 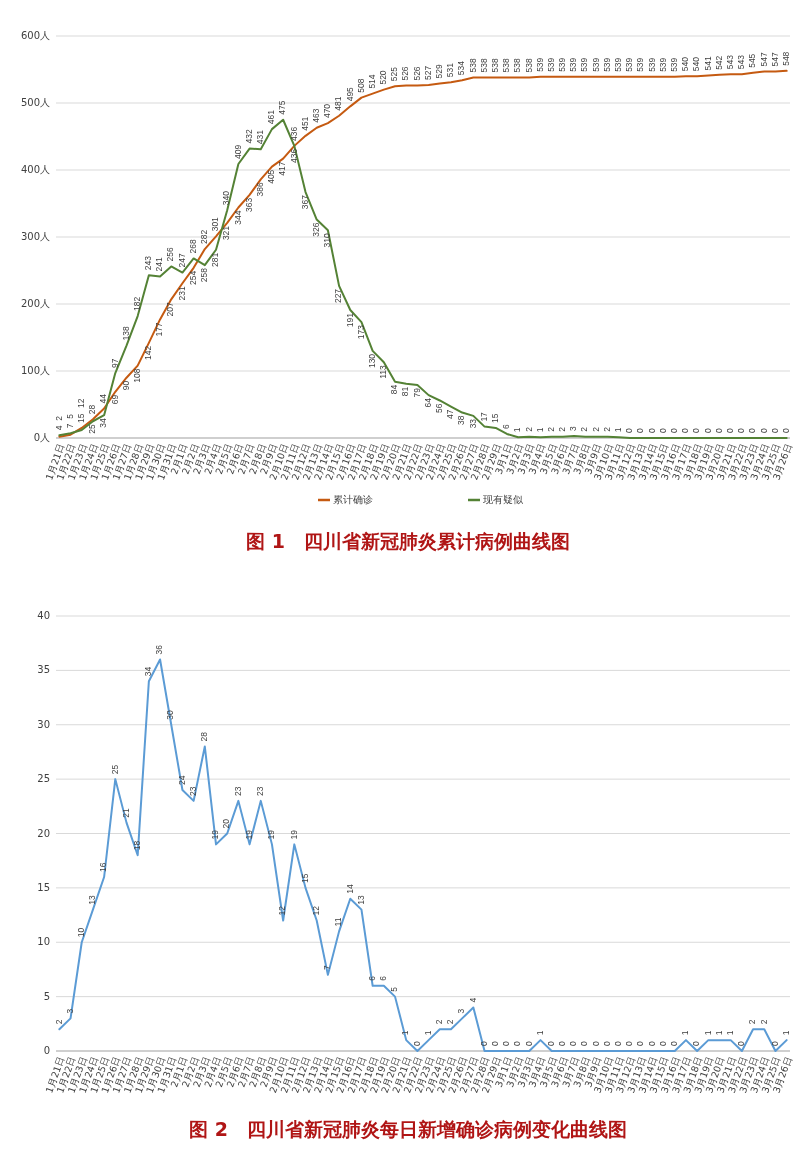 What do you see at coordinates (35, 303) in the screenshot?
I see `y-tick-label: 200人` at bounding box center [35, 303].